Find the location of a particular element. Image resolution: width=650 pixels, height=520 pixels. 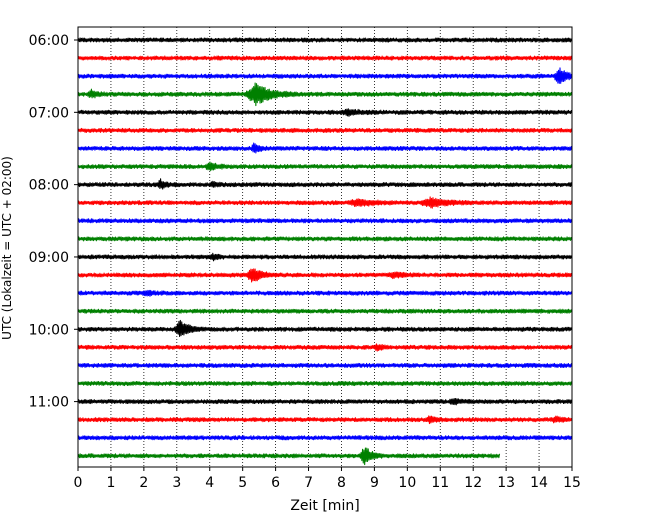

x-tick-label: 5 is located at coordinates (242, 483).